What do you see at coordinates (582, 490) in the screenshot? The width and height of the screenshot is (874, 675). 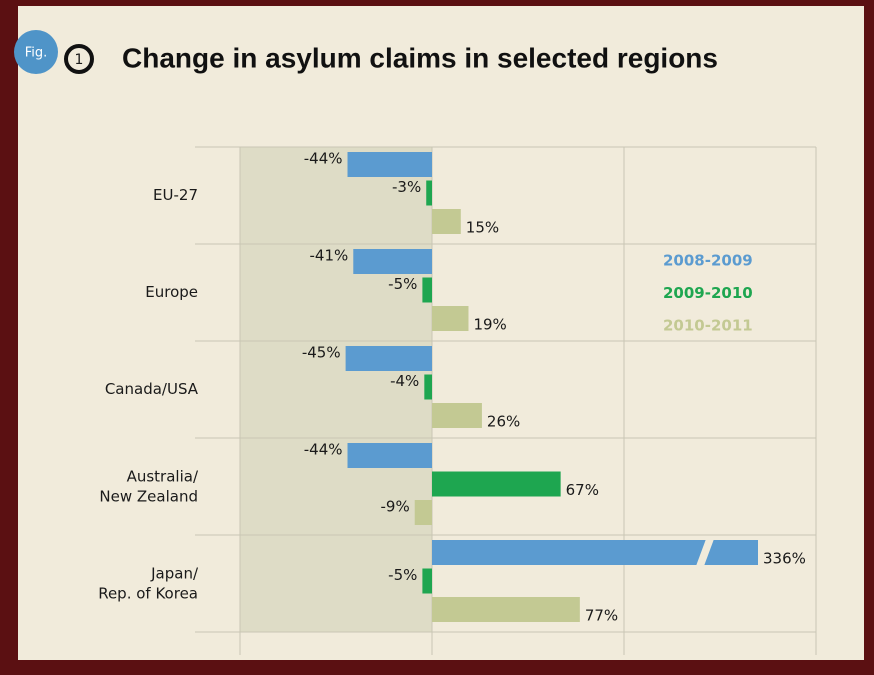 I see `value-label: 67%` at bounding box center [582, 490].